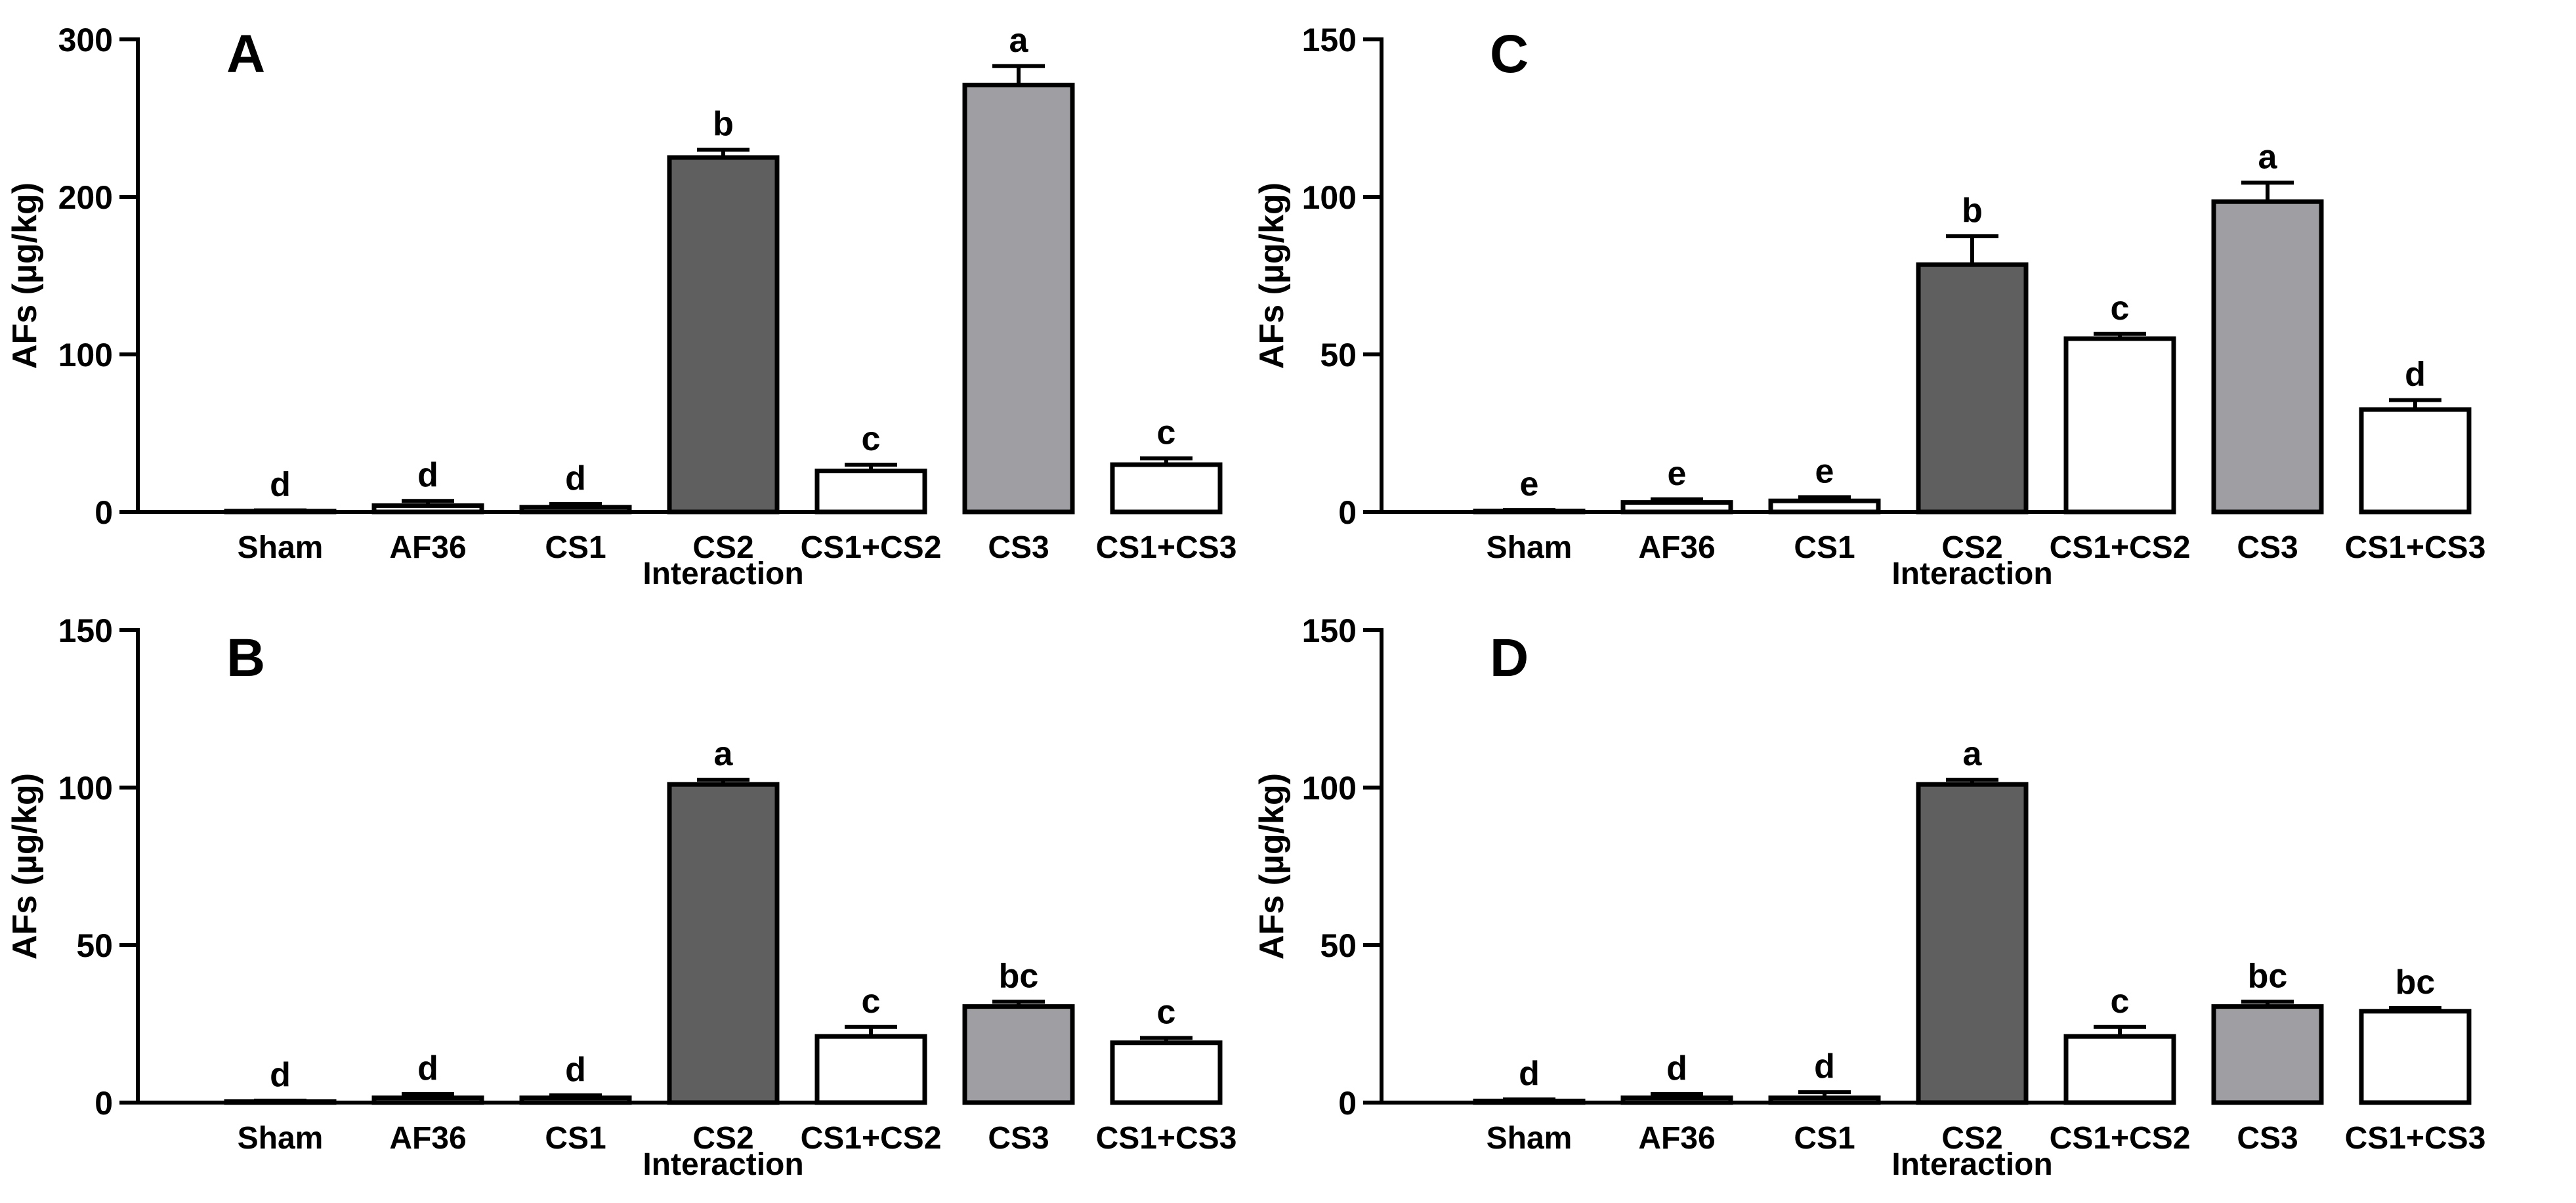  I want to click on panel-label: C, so click(1509, 54).